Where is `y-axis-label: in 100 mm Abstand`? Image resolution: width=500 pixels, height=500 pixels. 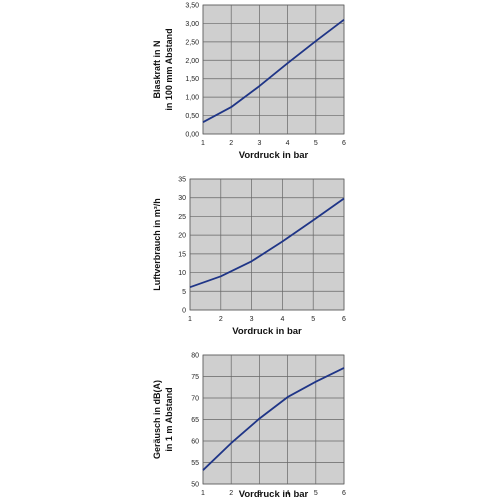 y-axis-label: in 100 mm Abstand is located at coordinates (169, 69).